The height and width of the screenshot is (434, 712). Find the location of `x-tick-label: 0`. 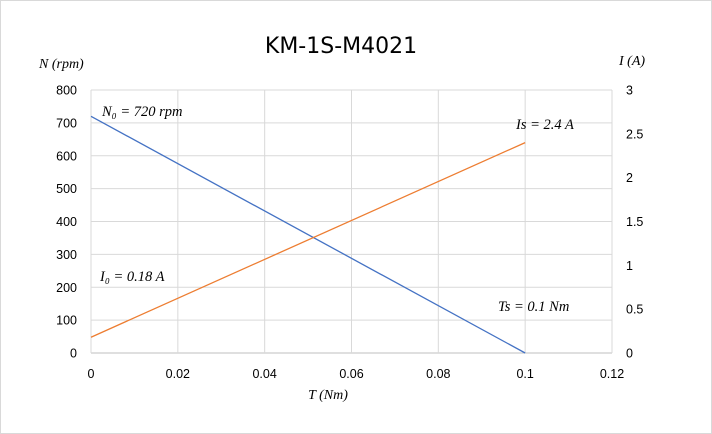

x-tick-label: 0 is located at coordinates (91, 374).